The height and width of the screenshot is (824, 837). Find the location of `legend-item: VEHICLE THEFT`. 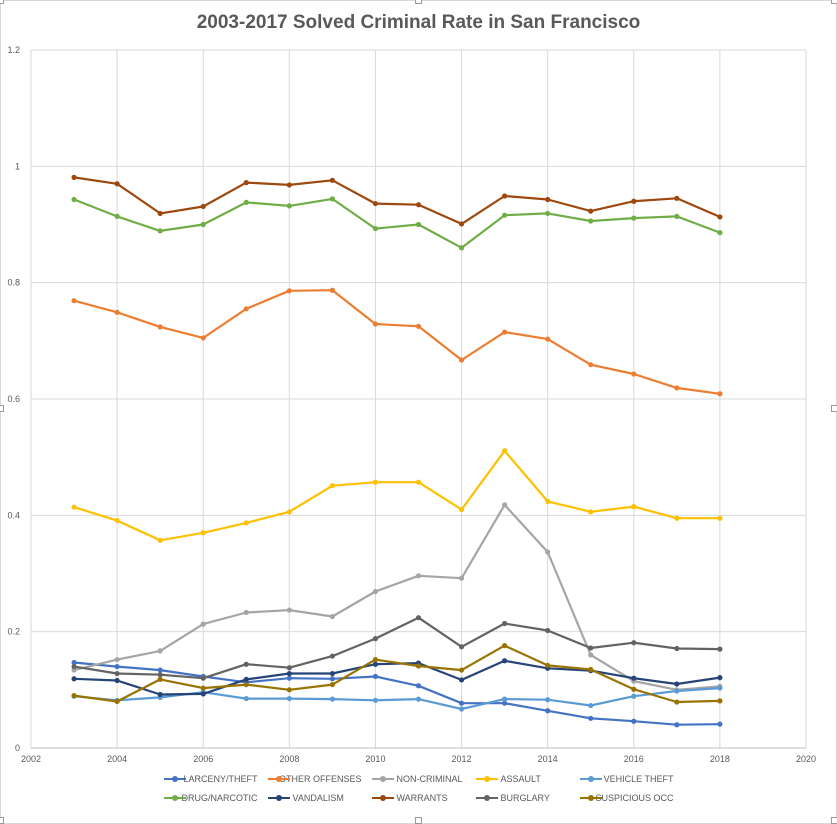

legend-item: VEHICLE THEFT is located at coordinates (626, 779).